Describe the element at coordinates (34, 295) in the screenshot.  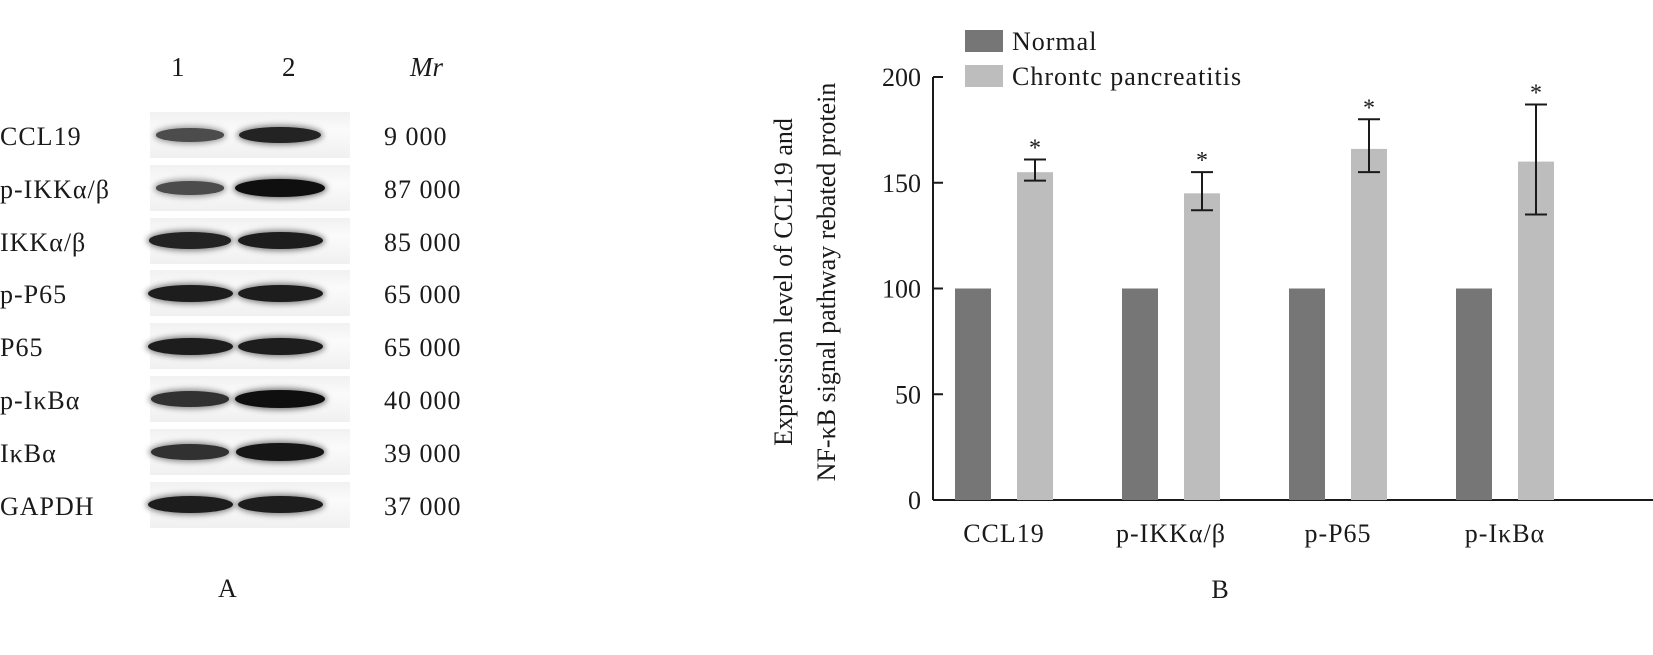
I see `protein-label: p-P65` at that location.